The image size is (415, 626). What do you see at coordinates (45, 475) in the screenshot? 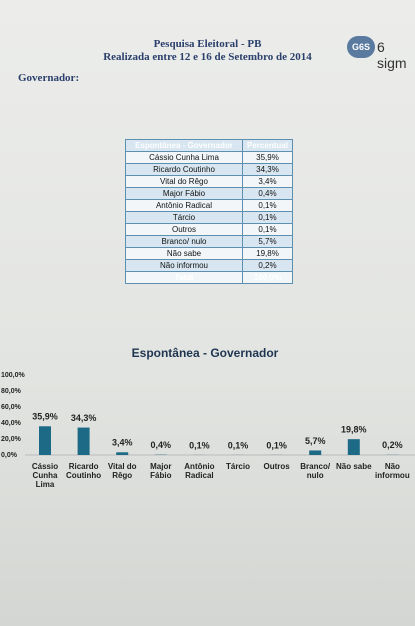
I see `x-tick-label: Cássio Cunha Lima` at bounding box center [45, 475].